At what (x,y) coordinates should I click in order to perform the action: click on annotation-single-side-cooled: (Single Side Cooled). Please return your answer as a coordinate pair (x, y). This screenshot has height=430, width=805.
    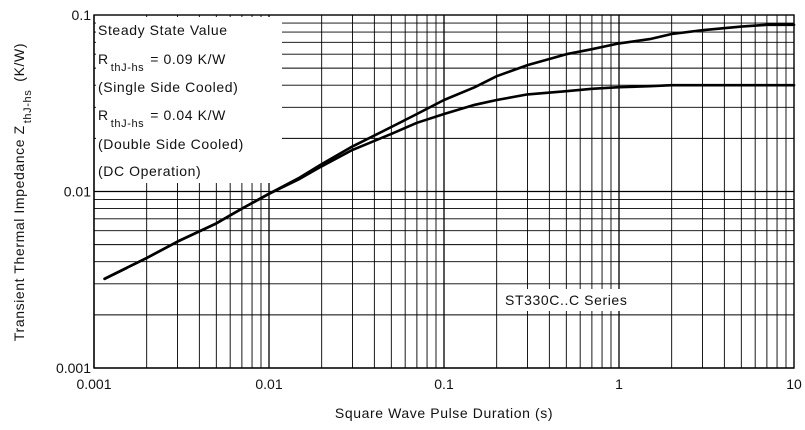
    Looking at the image, I should click on (168, 87).